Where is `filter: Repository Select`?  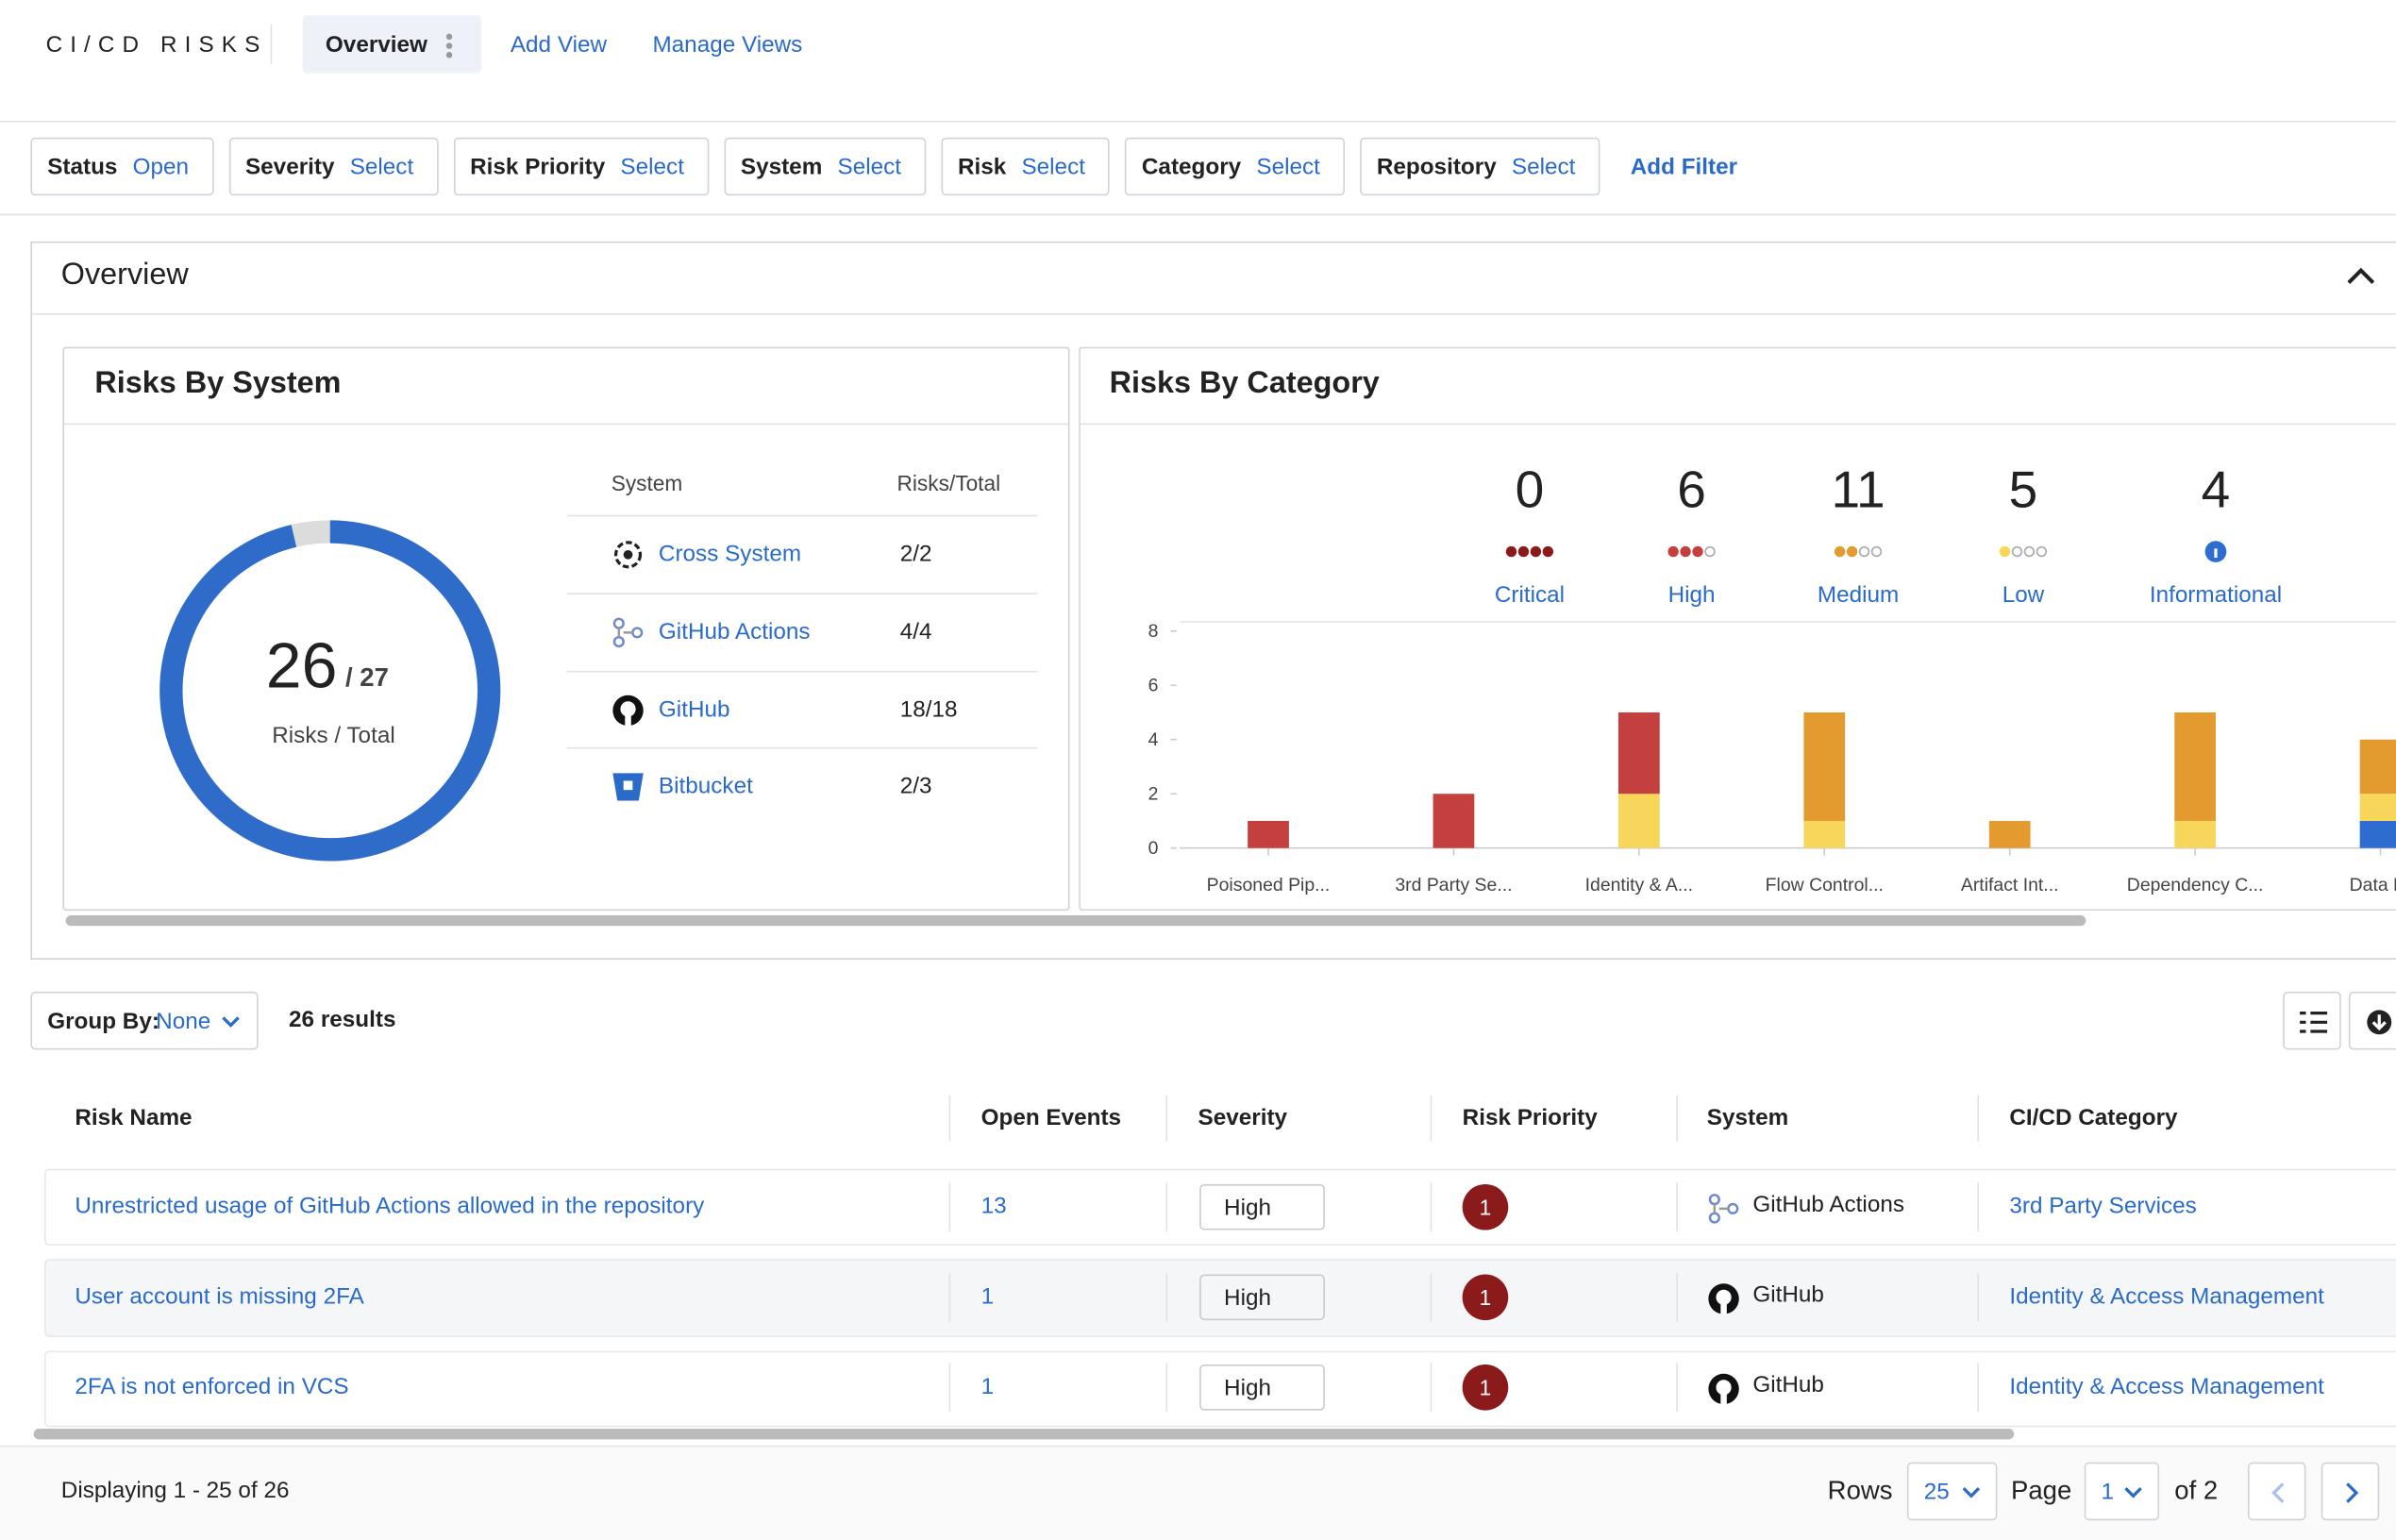 filter: Repository Select is located at coordinates (1480, 166).